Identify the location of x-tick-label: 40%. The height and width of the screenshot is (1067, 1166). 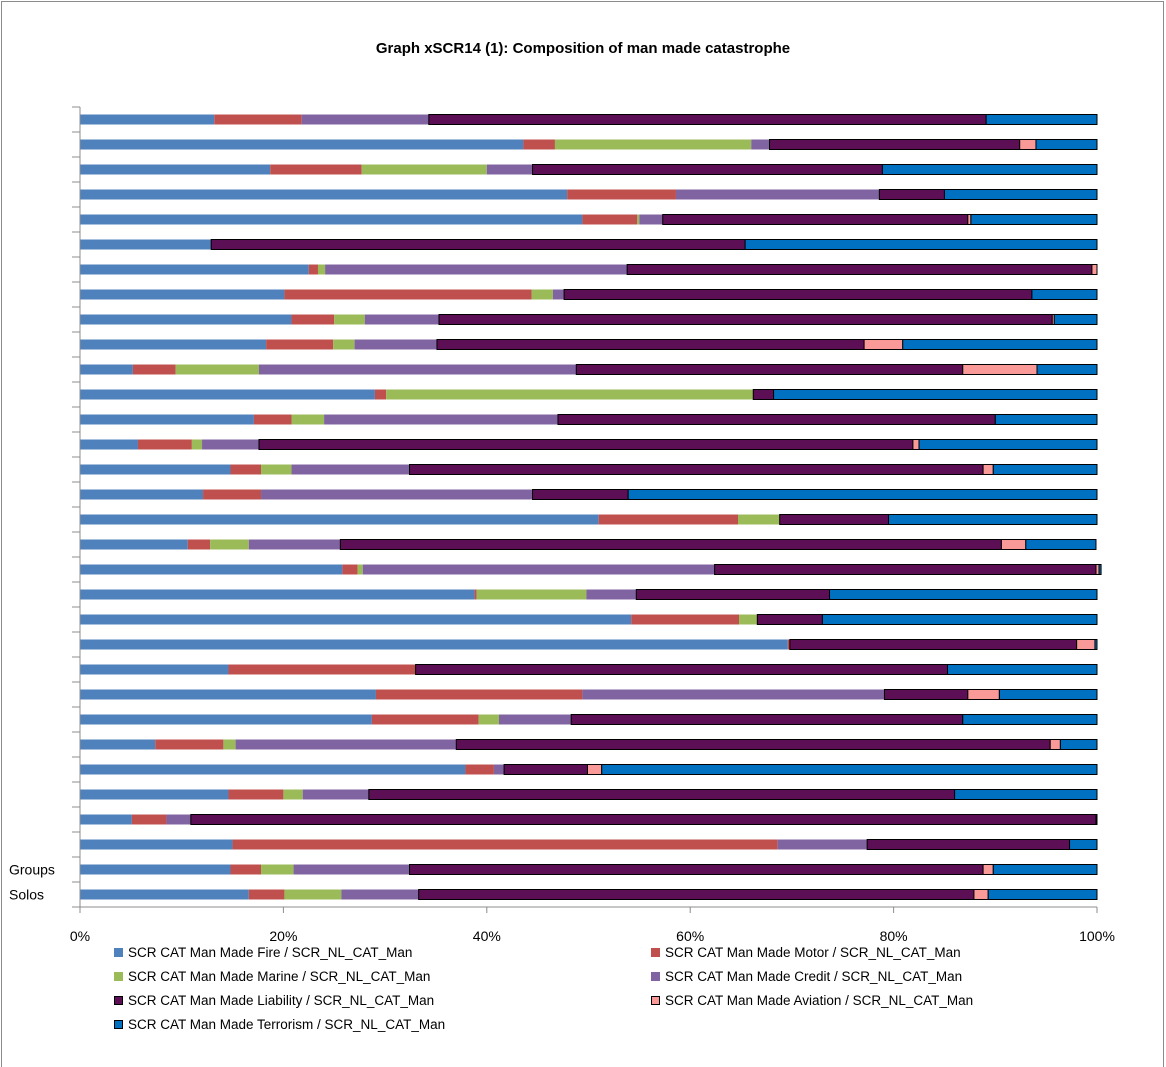
(487, 936).